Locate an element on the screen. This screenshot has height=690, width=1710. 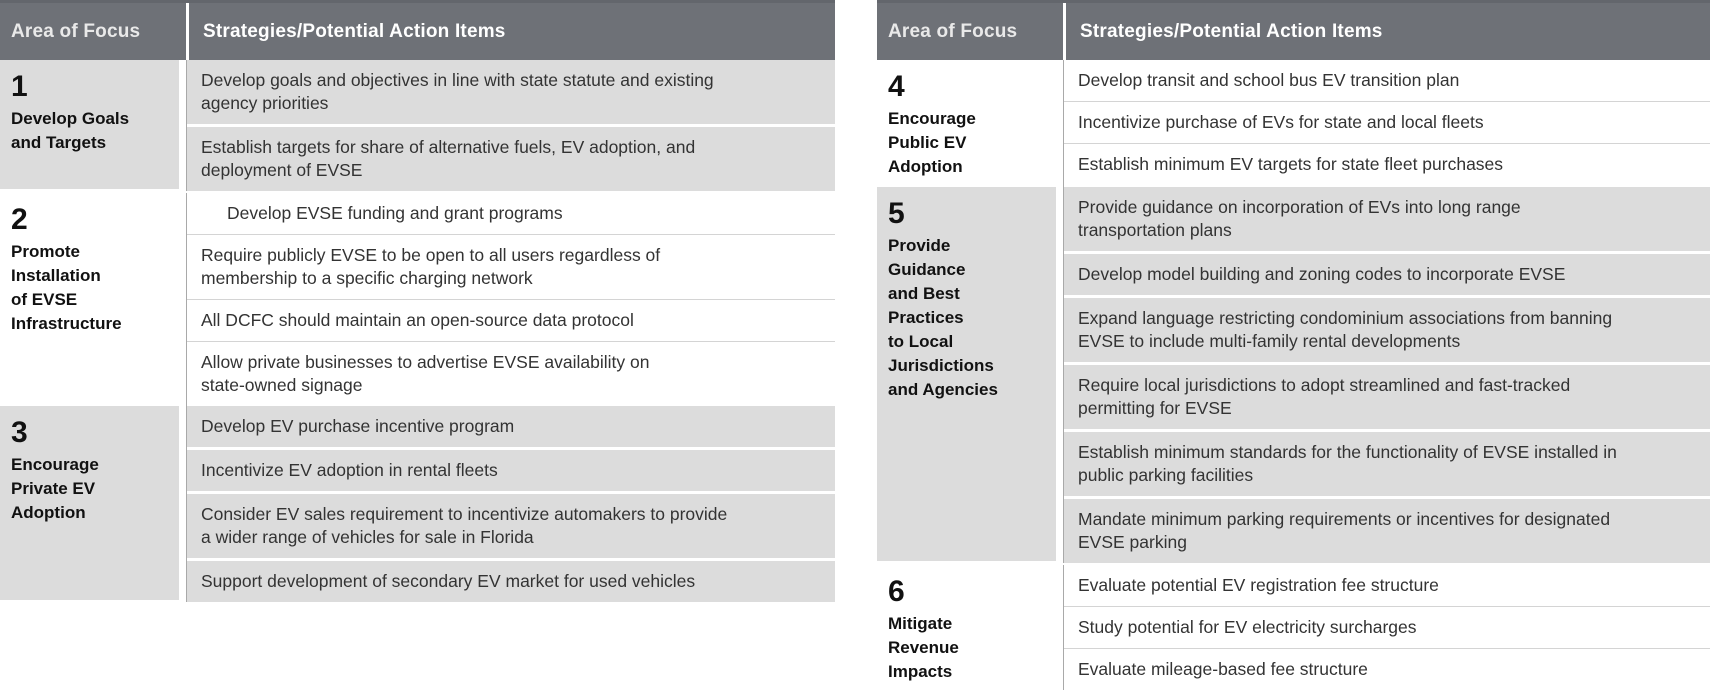
focus-area-number: 4 is located at coordinates (896, 86).